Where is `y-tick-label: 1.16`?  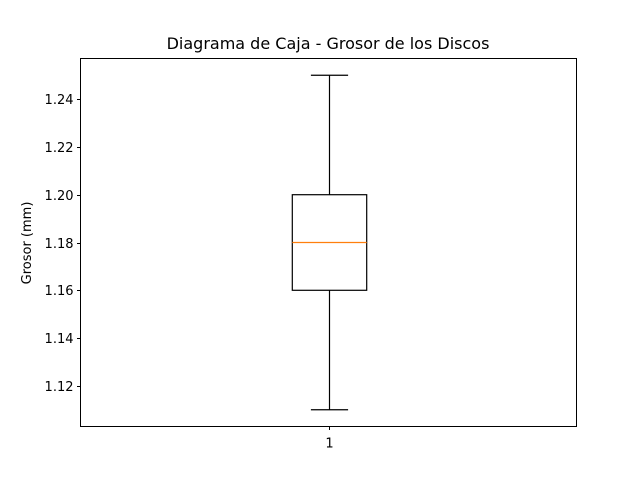 y-tick-label: 1.16 is located at coordinates (59, 291).